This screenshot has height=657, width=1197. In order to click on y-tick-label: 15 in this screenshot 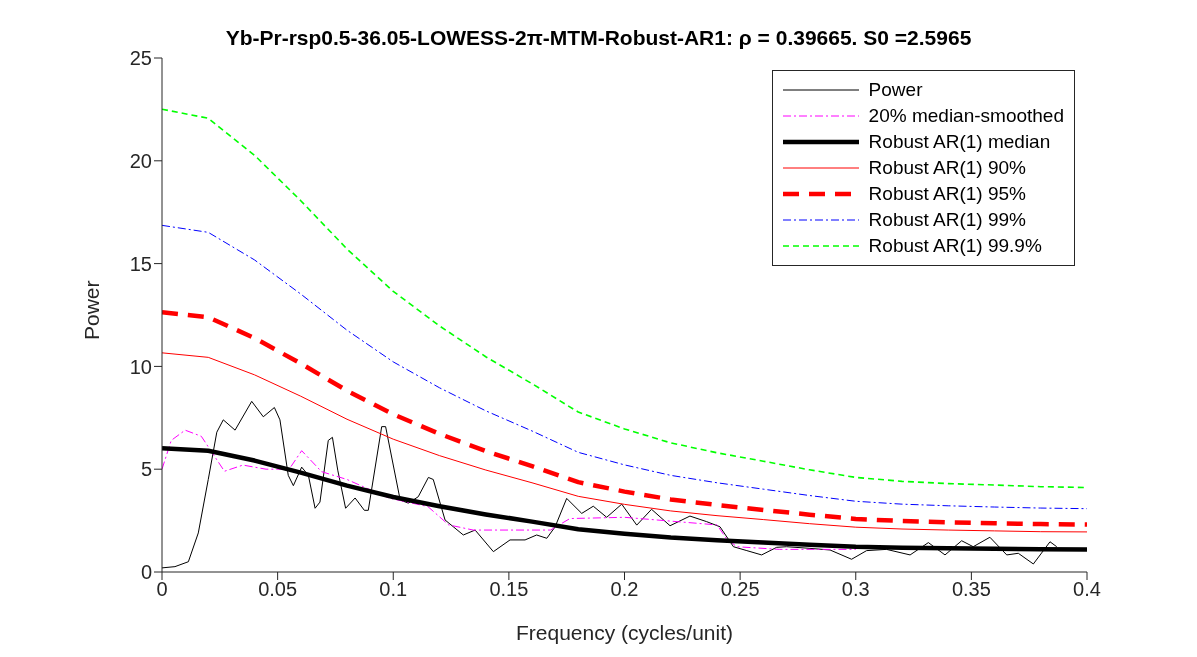, I will do `click(140, 263)`.